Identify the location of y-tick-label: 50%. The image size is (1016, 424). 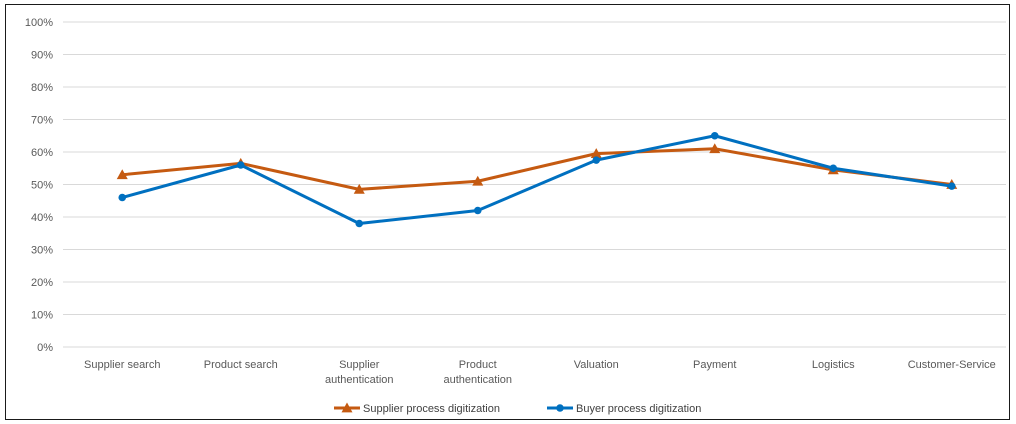
(42, 186).